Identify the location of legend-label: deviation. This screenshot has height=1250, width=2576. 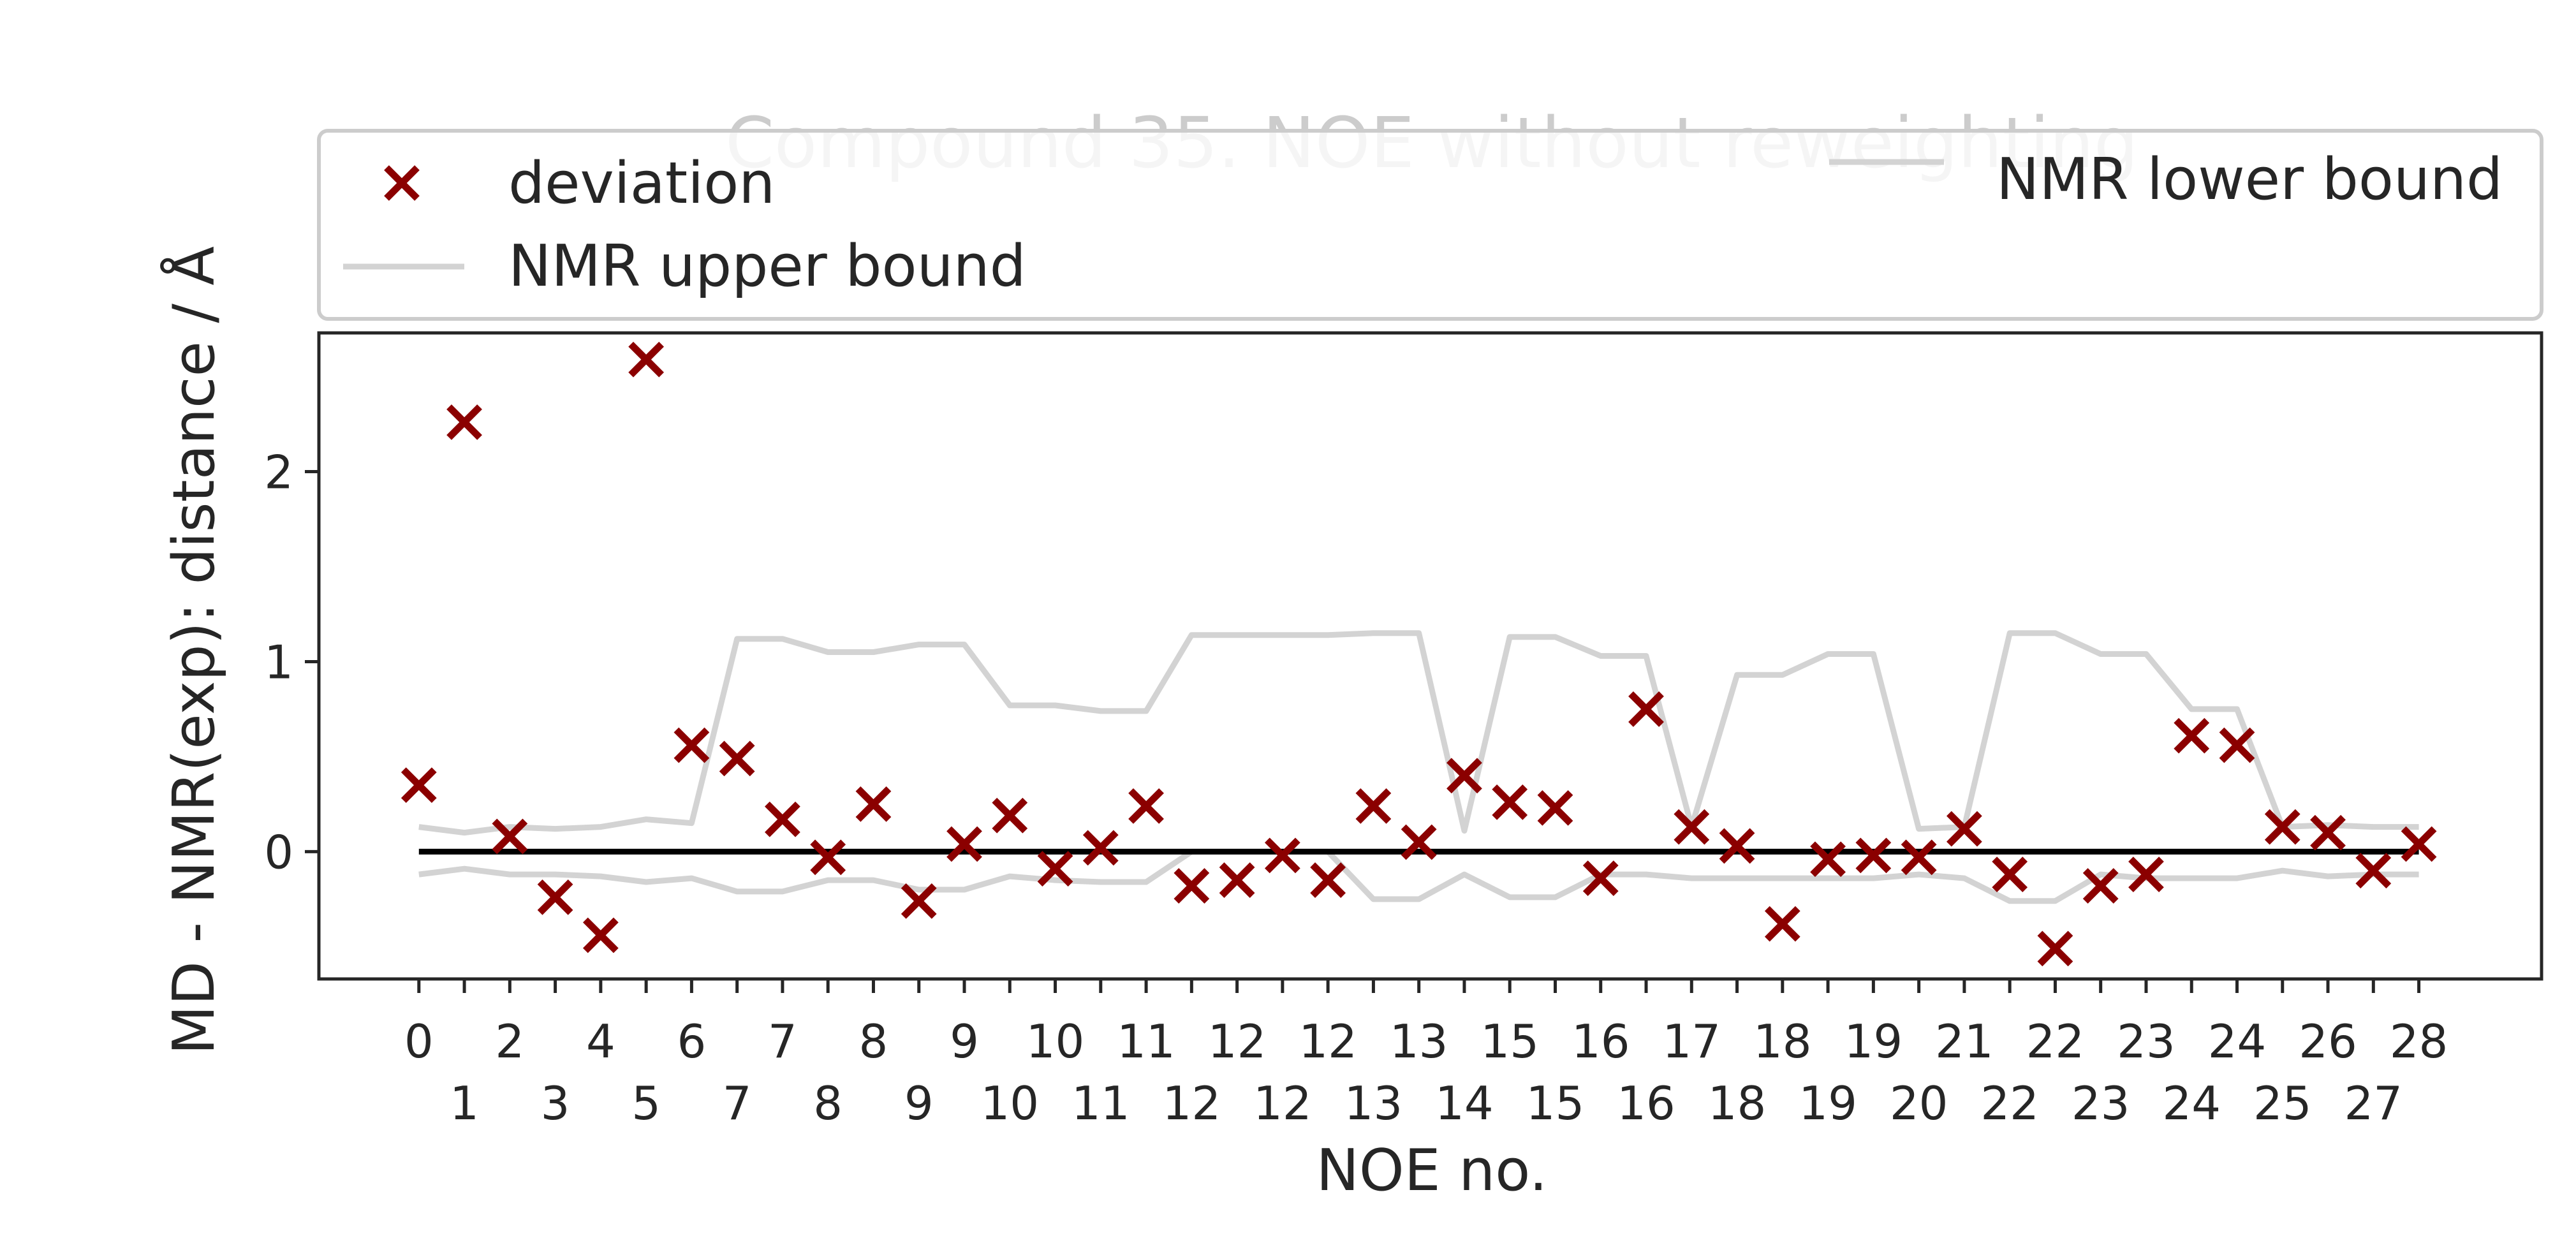
(641, 183).